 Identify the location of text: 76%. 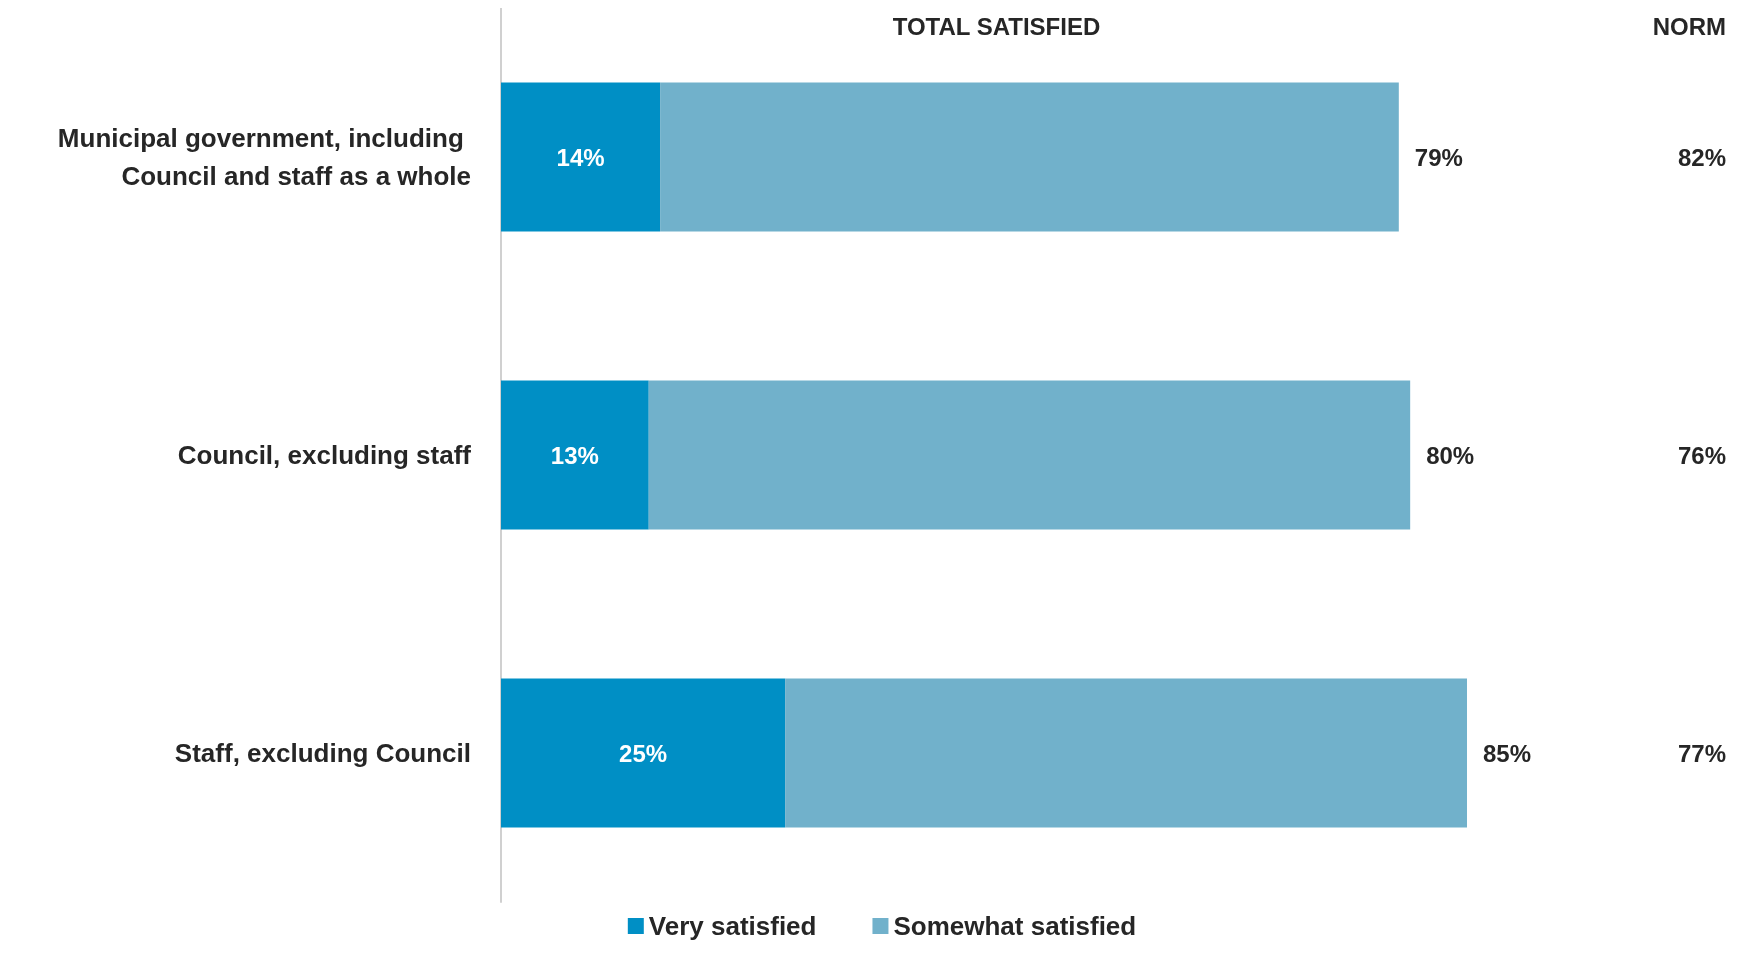
(1701, 455).